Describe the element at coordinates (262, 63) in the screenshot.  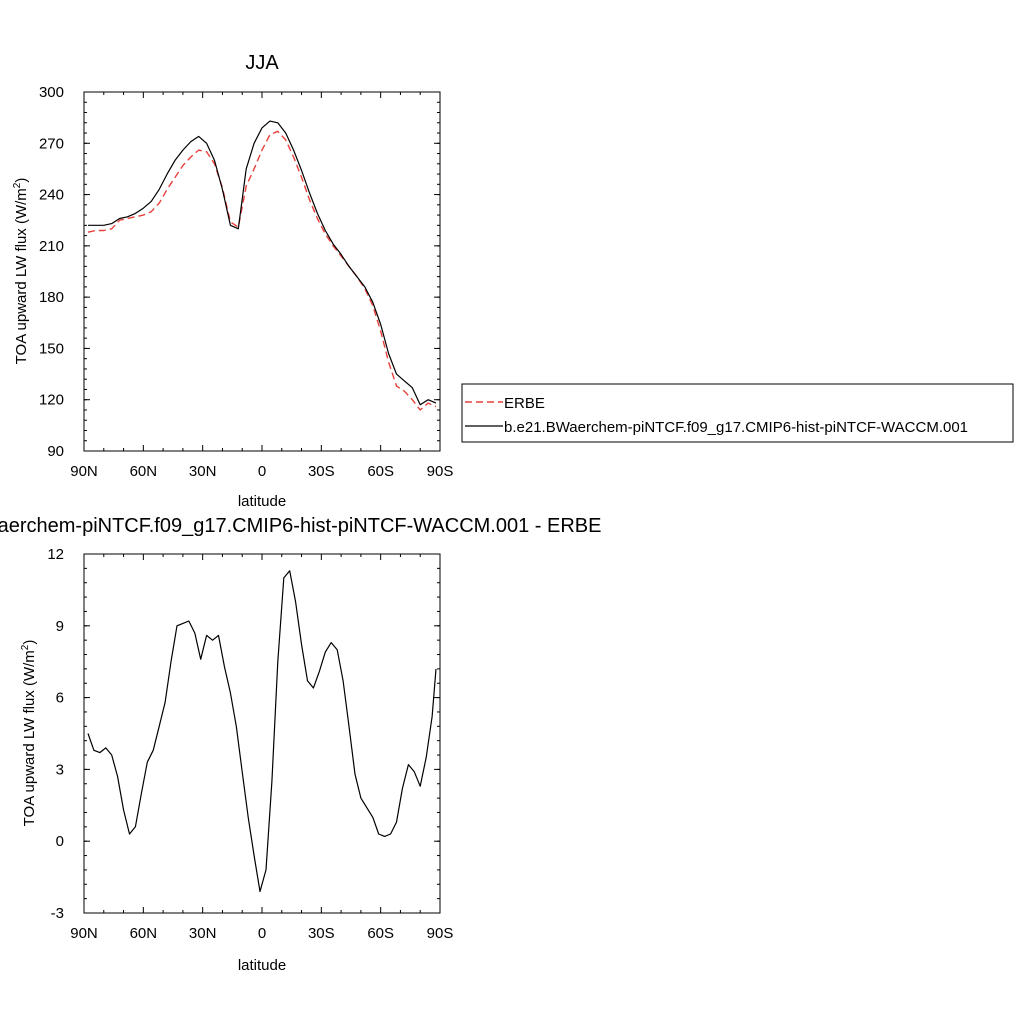
I see `top-panel-title: JJA` at that location.